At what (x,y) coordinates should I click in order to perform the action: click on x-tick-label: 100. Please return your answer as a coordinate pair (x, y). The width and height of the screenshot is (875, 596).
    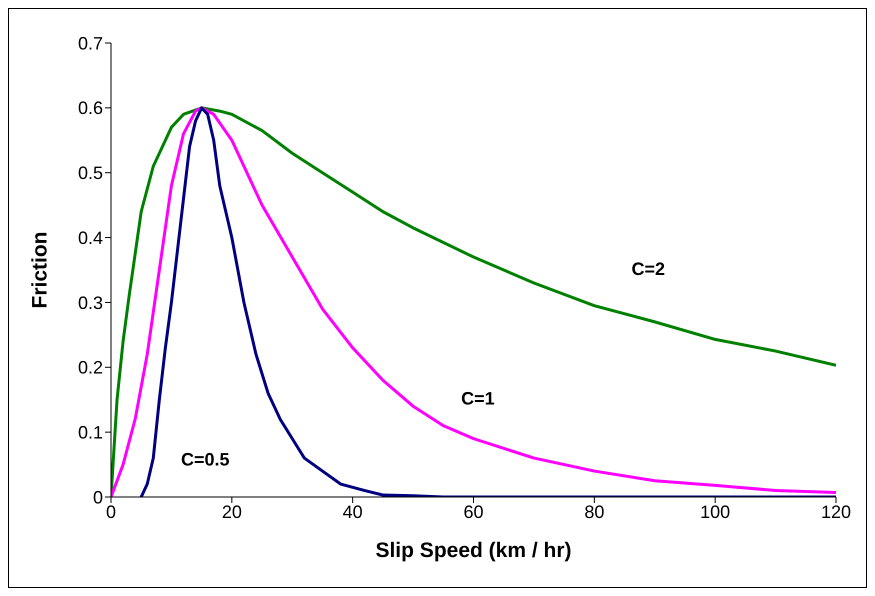
    Looking at the image, I should click on (715, 512).